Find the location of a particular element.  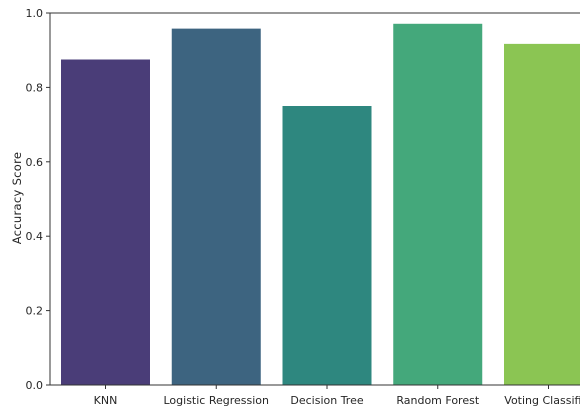

x-tick-label: Logistic Regression is located at coordinates (216, 400).